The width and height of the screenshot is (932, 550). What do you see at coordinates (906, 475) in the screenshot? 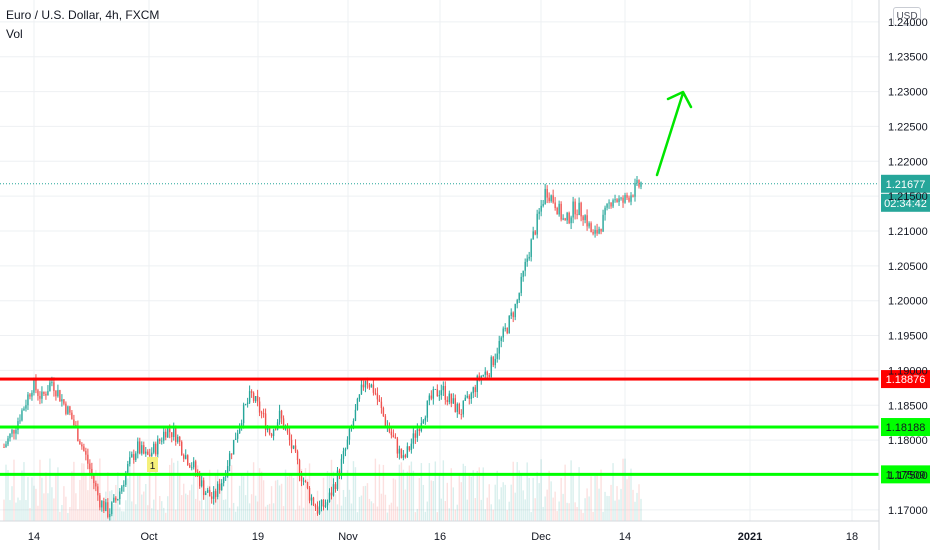
I see `level-price-label: 1.17509` at bounding box center [906, 475].